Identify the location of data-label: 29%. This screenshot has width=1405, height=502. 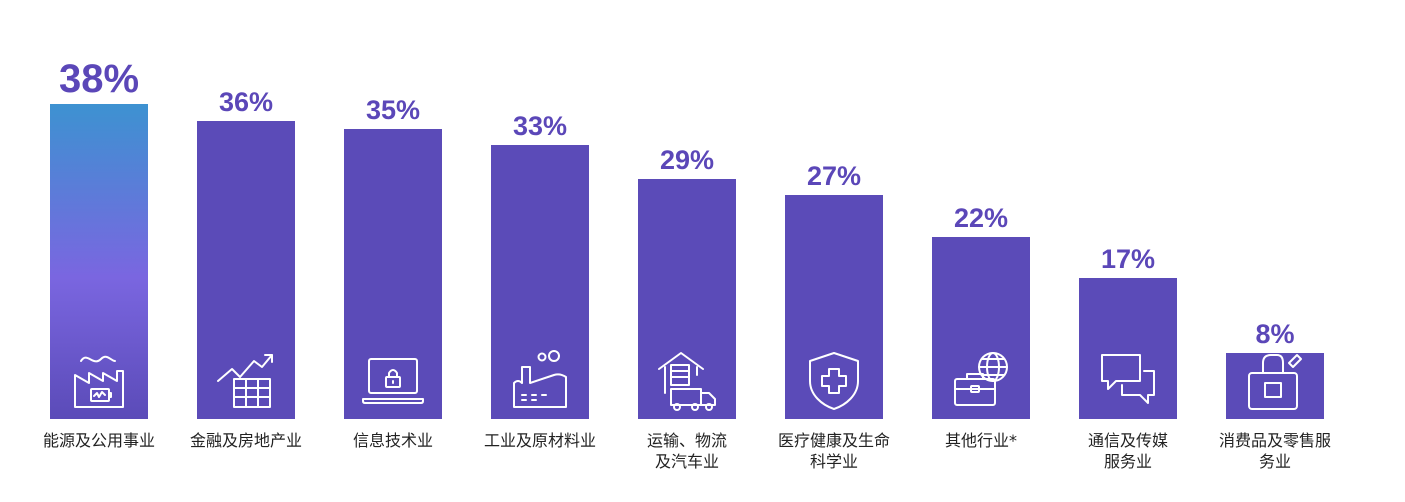
(687, 160).